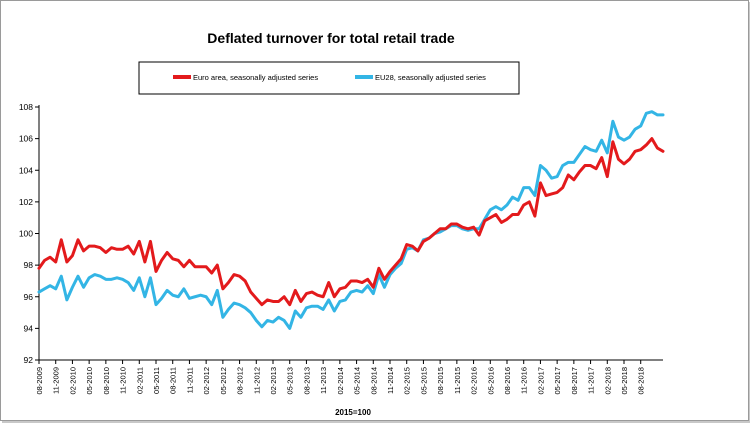  What do you see at coordinates (206, 381) in the screenshot?
I see `x-tick-label: 02-2012` at bounding box center [206, 381].